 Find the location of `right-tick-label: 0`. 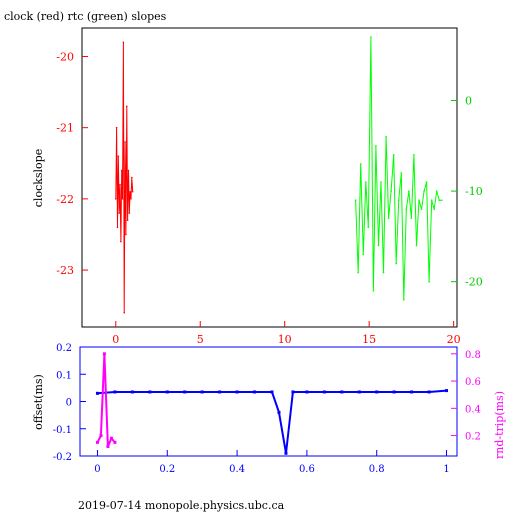

right-tick-label: 0 is located at coordinates (468, 100).